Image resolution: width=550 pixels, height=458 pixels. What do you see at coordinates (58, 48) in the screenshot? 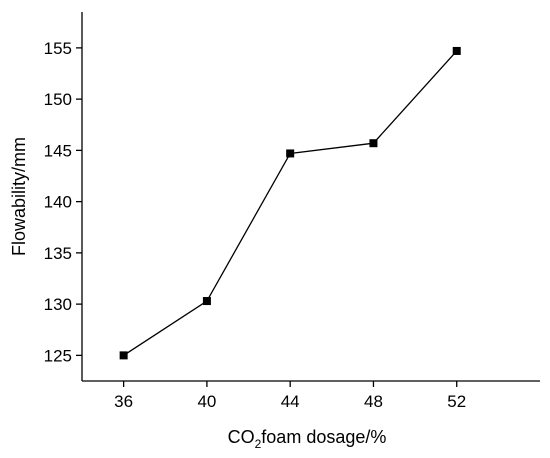
I see `y-tick-label: 155` at bounding box center [58, 48].